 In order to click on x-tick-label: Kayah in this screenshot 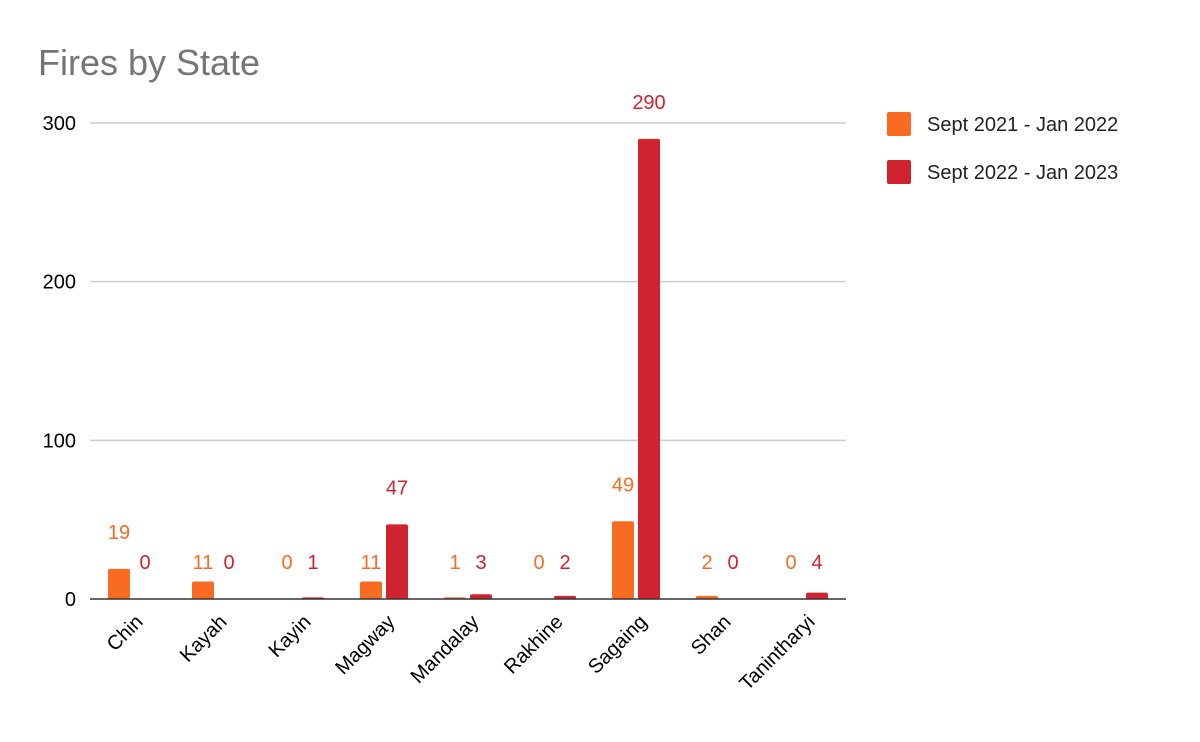, I will do `click(204, 639)`.